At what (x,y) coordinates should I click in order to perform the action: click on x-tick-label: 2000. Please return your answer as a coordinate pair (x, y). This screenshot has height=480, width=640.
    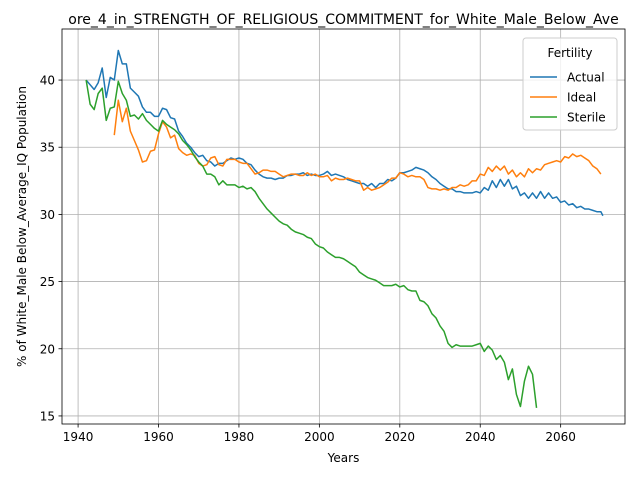
    Looking at the image, I should click on (319, 437).